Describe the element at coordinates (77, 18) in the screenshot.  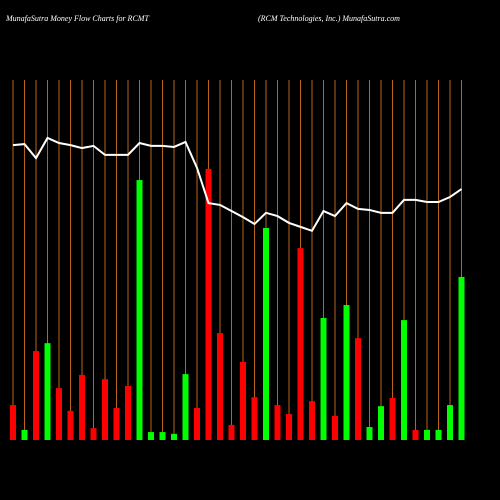
I see `chart-title: MunafaSutra Money Flow Charts for RCMT` at that location.